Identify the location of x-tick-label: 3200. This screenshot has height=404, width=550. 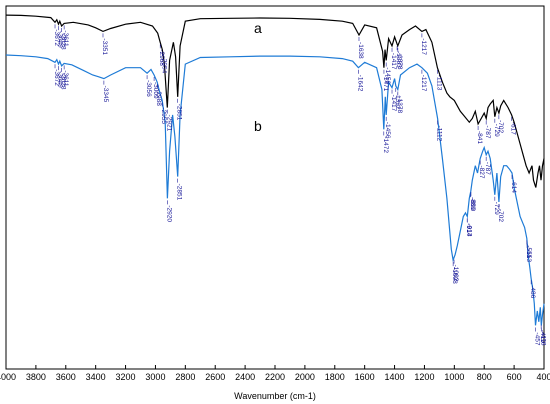
(126, 377).